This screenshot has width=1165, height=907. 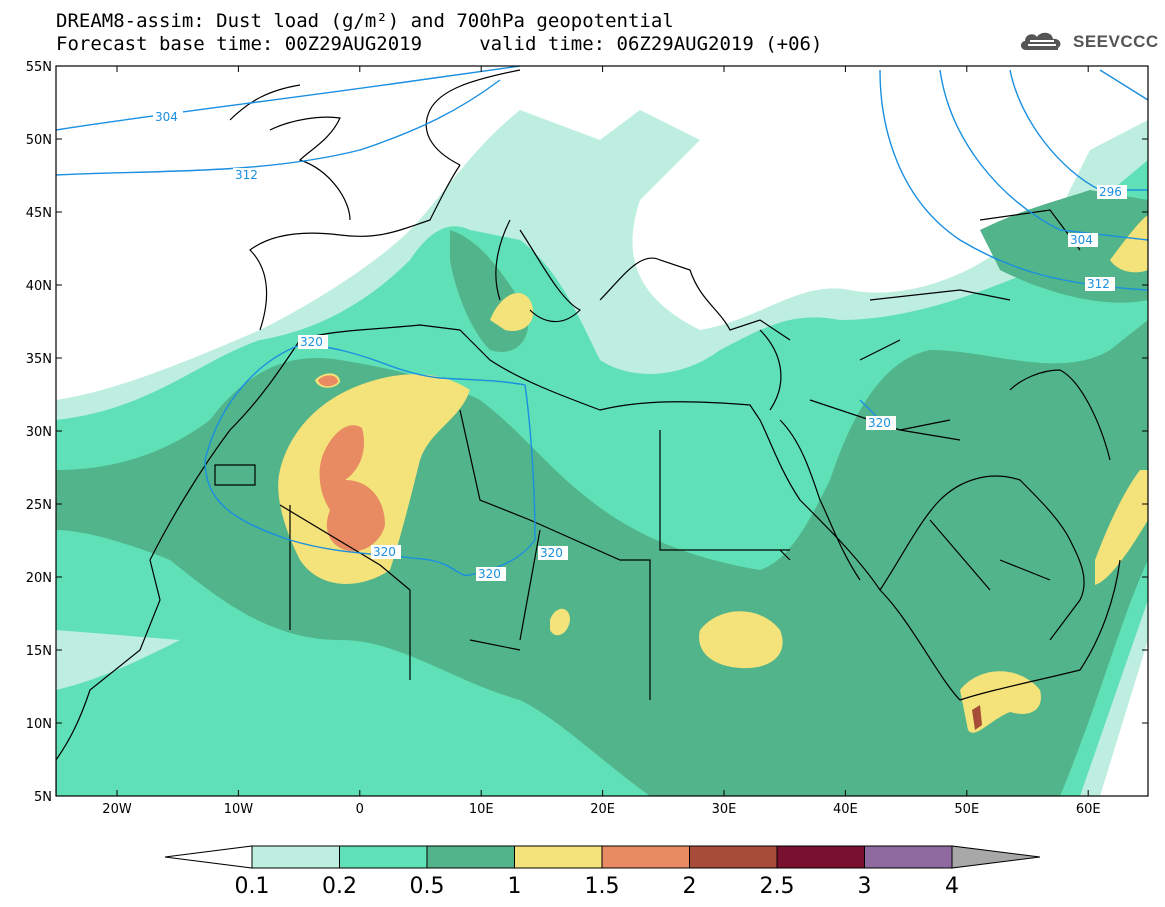 I want to click on lon-label: 30E, so click(x=724, y=809).